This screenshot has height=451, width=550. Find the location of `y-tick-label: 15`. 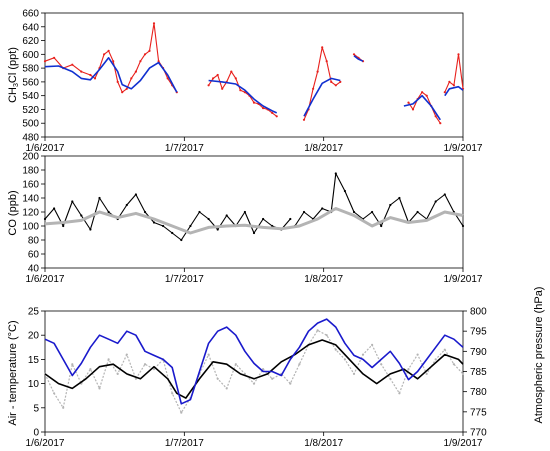

y-tick-label: 15 is located at coordinates (34, 360).